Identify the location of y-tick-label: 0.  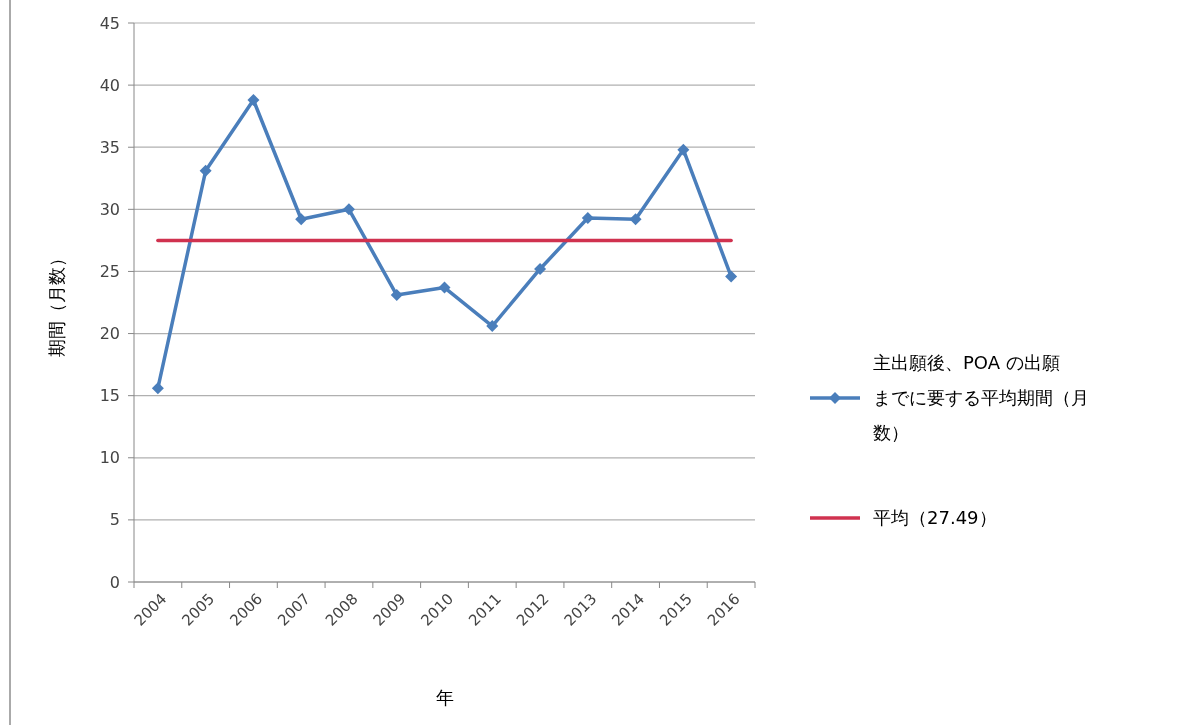
(114, 582).